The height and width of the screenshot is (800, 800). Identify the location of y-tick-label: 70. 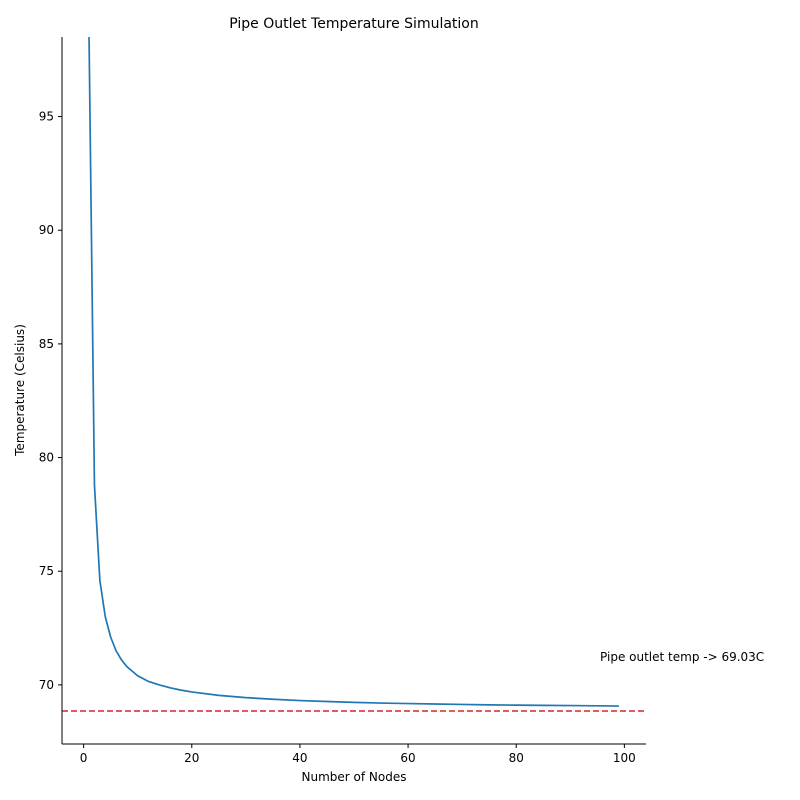
(46, 685).